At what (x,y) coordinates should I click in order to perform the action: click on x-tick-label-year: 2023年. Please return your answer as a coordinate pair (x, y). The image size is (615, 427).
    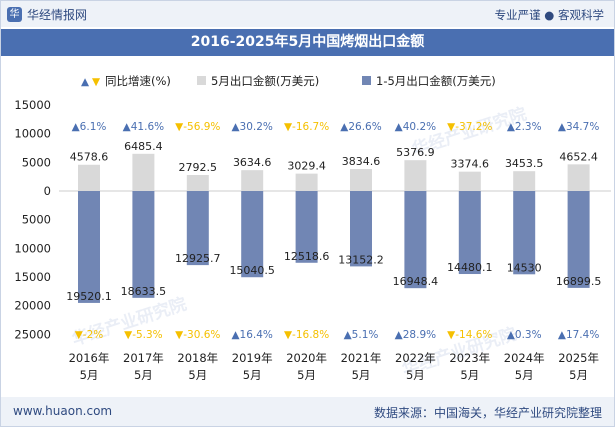
    Looking at the image, I should click on (469, 358).